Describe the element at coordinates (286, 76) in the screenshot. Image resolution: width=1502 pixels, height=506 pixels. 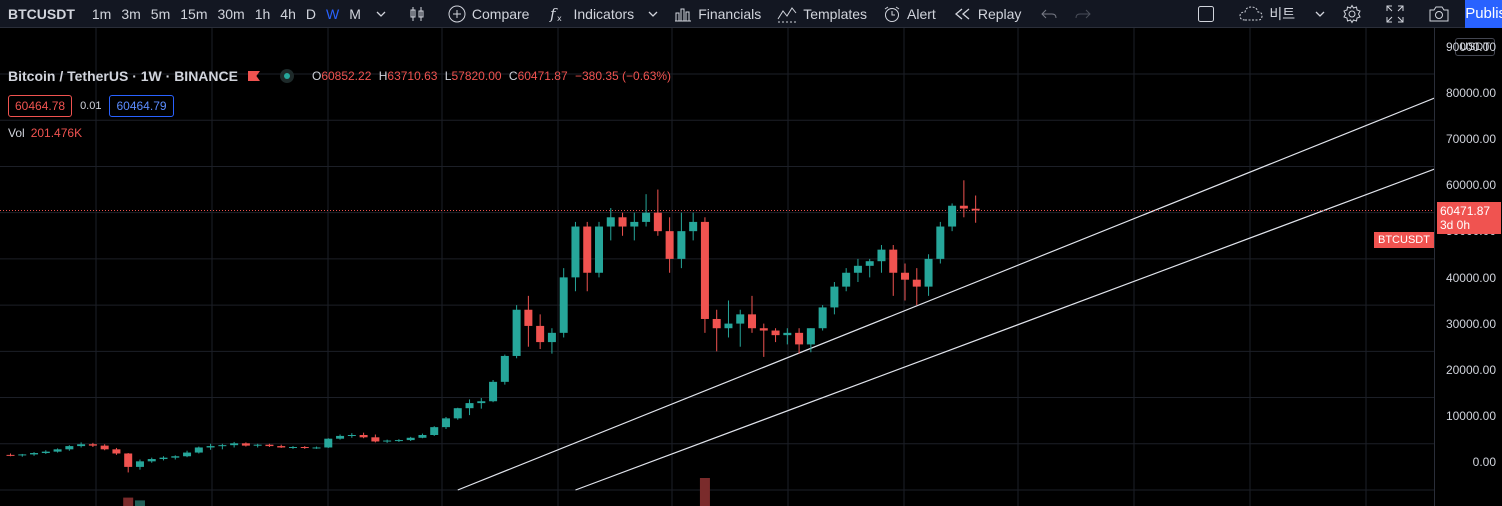
I see `market-status-icon` at that location.